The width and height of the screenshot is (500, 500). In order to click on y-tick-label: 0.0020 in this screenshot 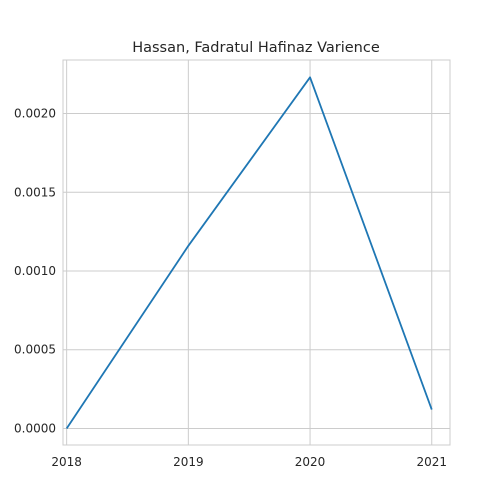, I will do `click(35, 114)`.